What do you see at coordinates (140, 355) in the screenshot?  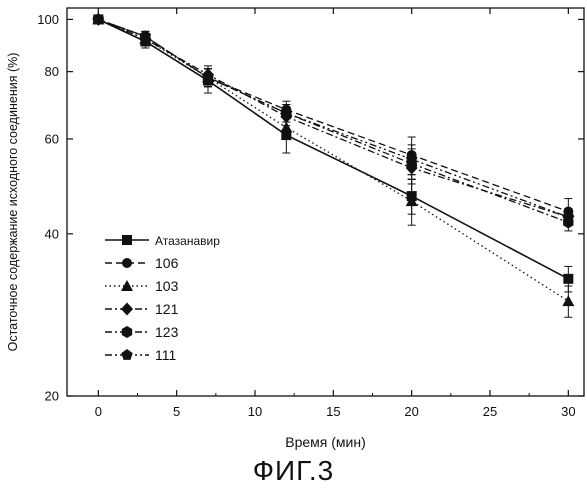 I see `legend-item: 111` at bounding box center [140, 355].